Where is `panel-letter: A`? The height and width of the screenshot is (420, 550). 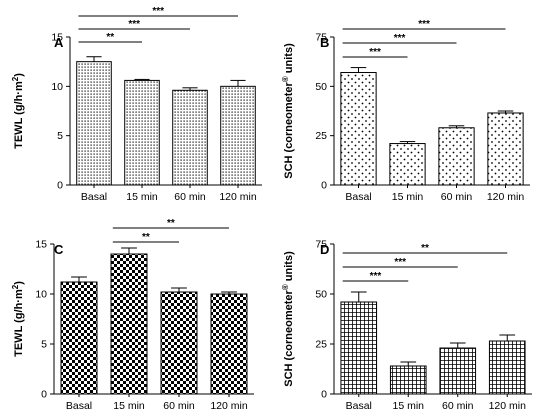
panel-letter: A is located at coordinates (59, 42).